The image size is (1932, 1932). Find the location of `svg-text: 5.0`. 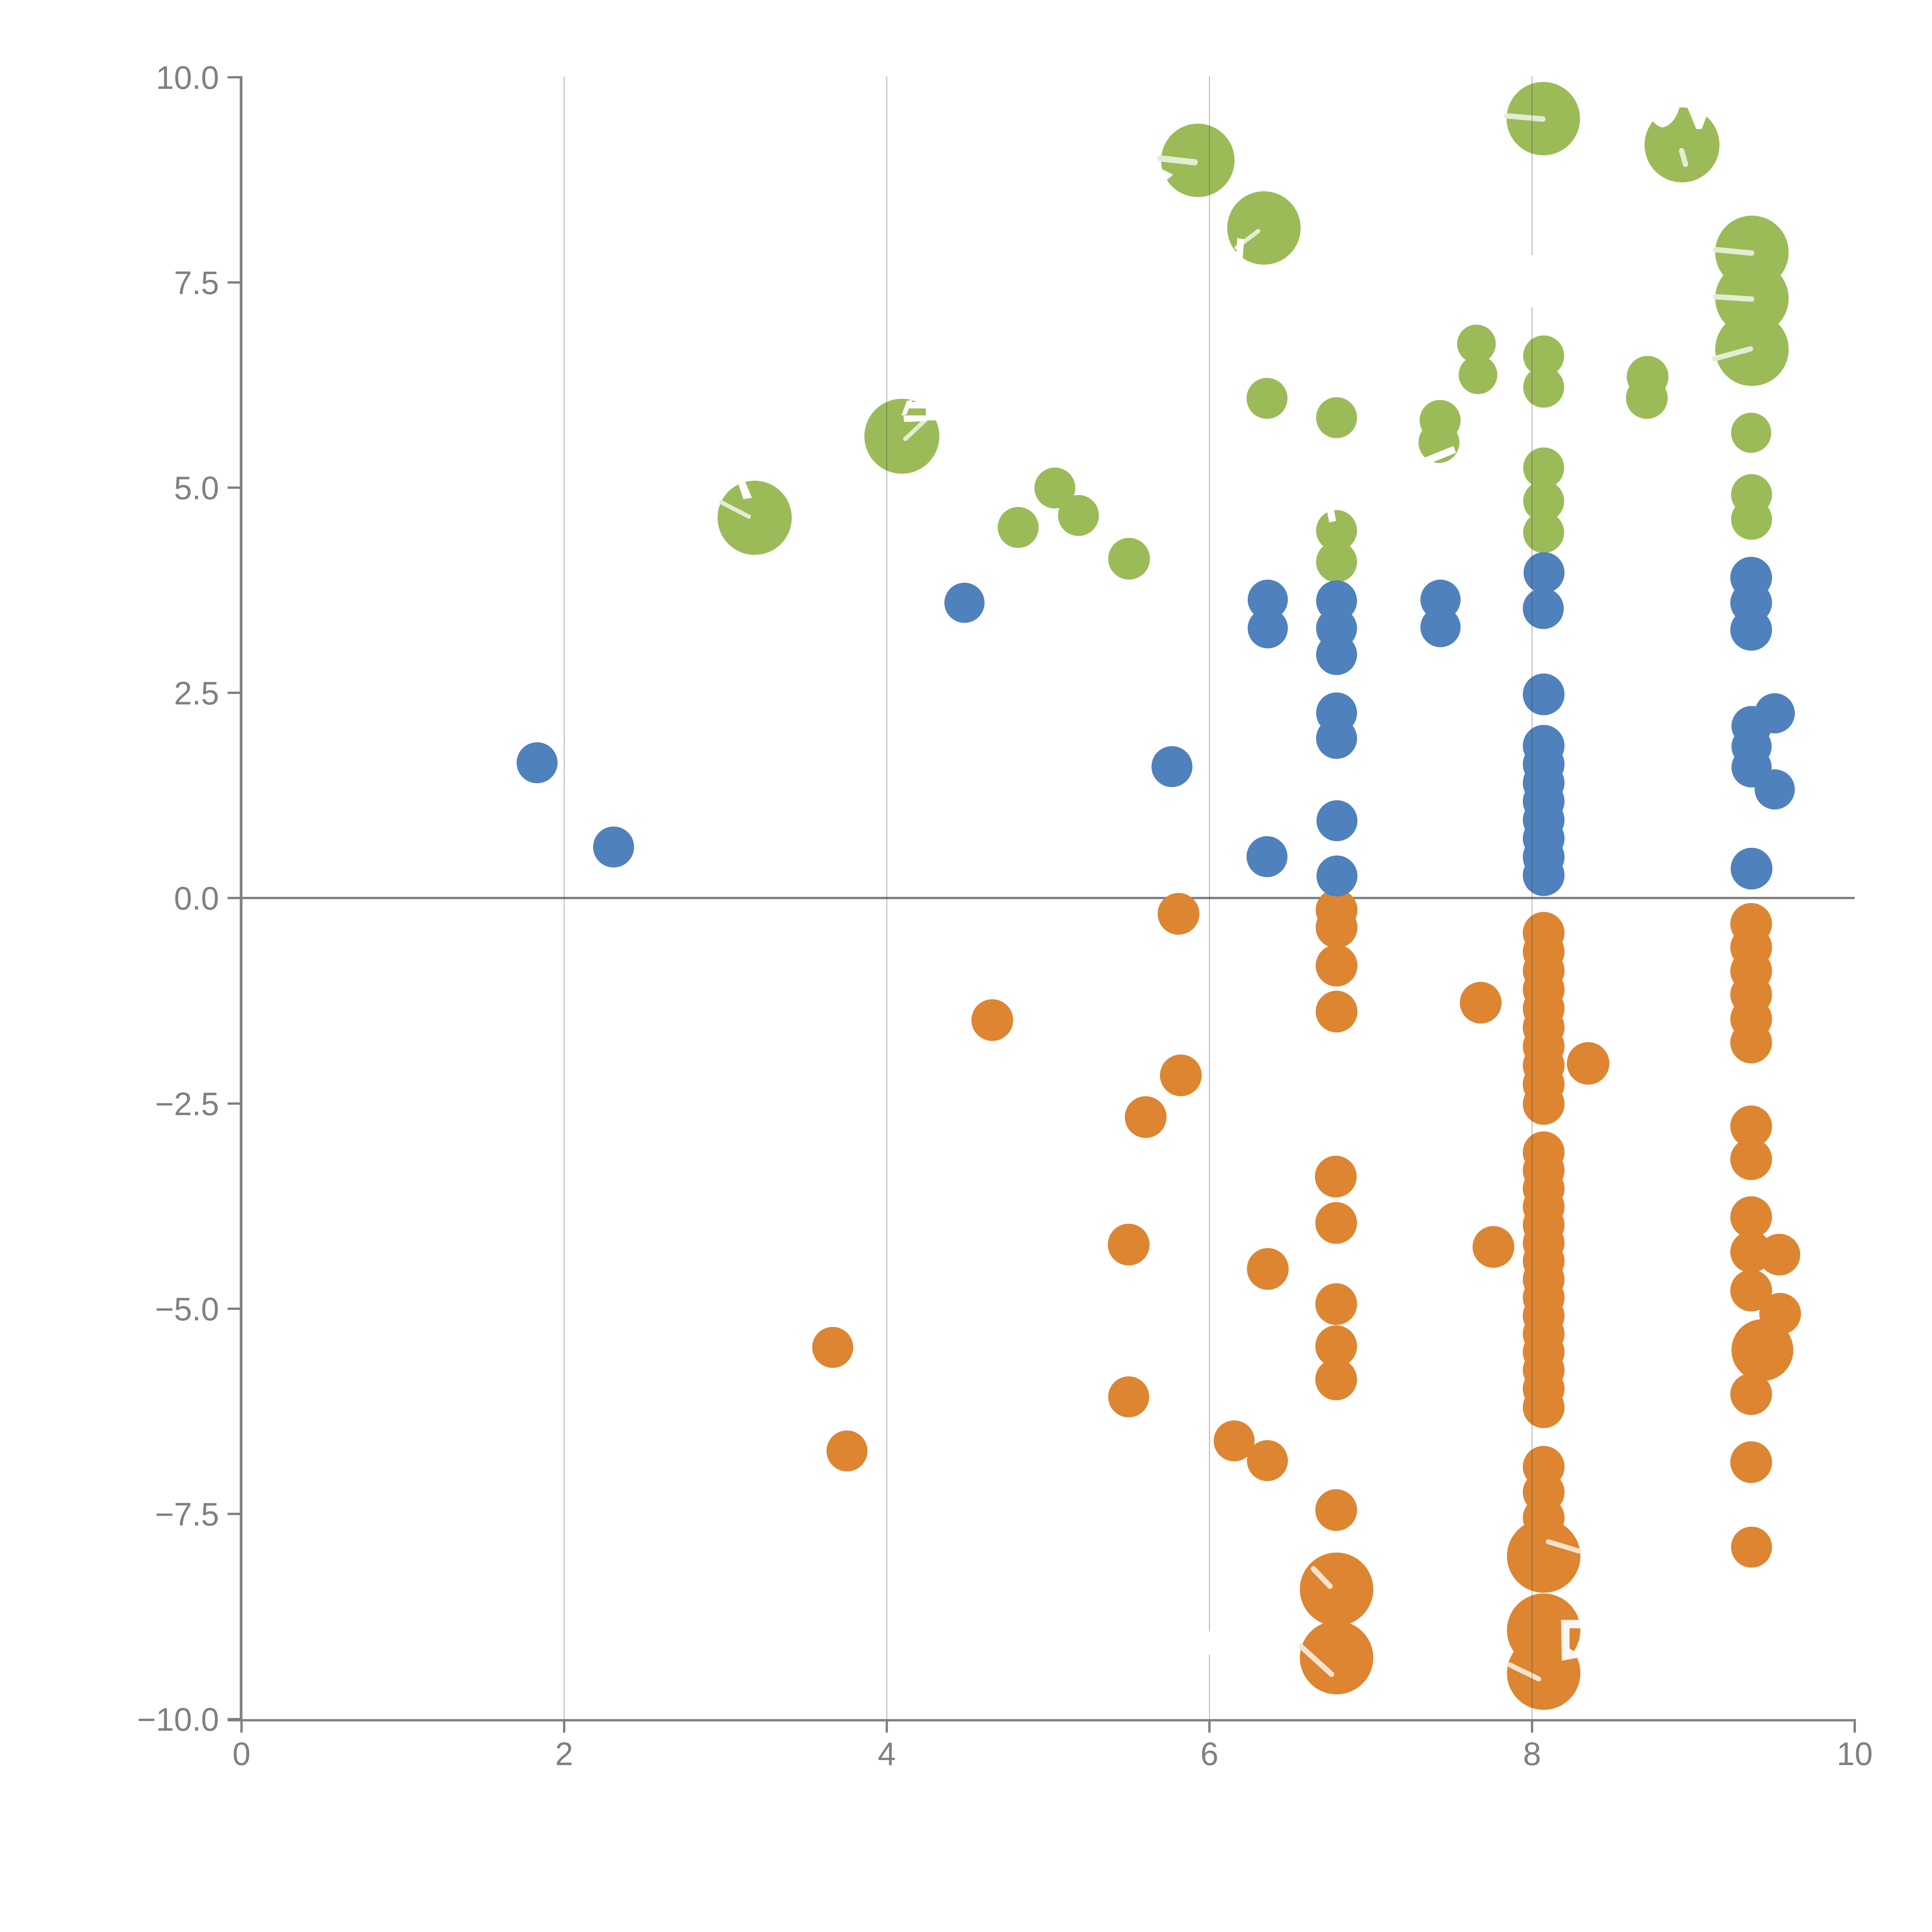

svg-text: 5.0 is located at coordinates (197, 488).